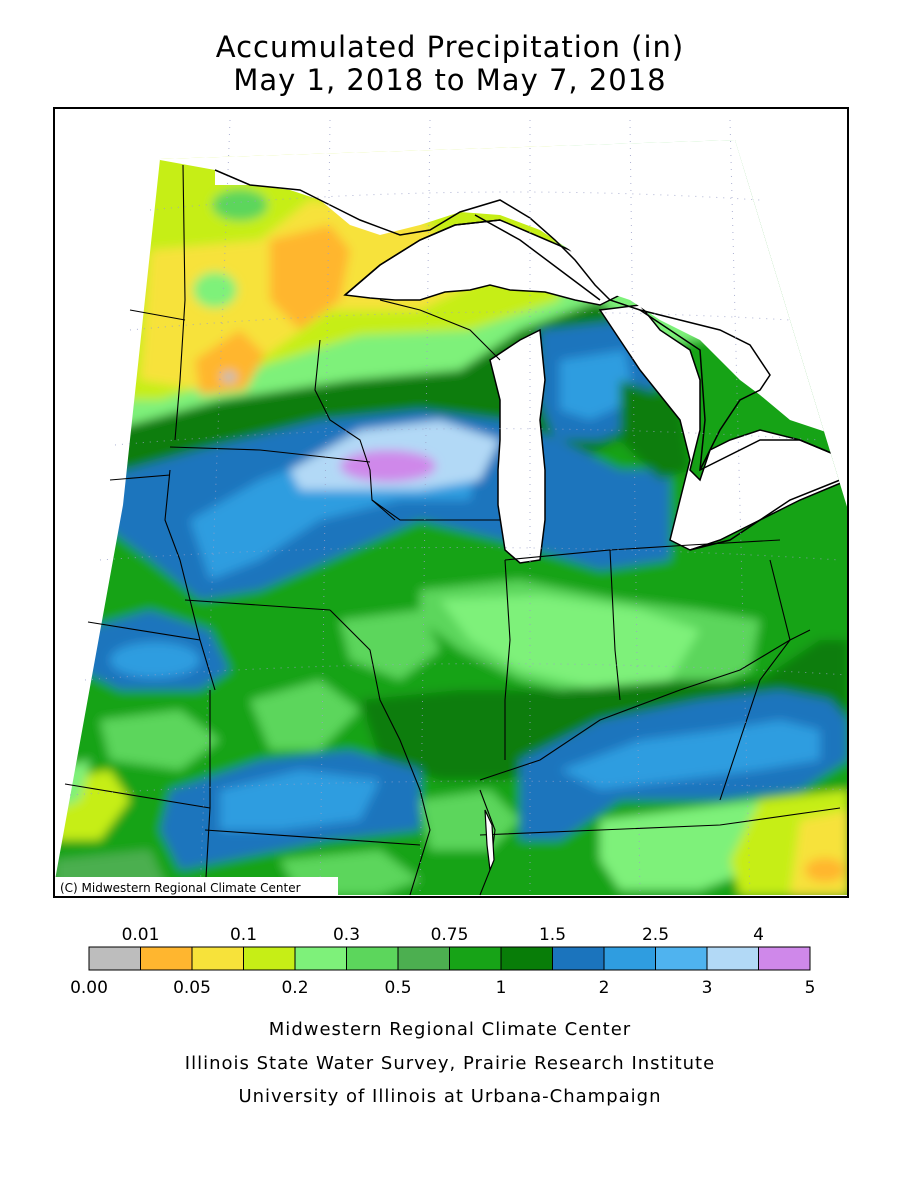  What do you see at coordinates (450, 80) in the screenshot?
I see `map-date-range: May 1, 2018 to May 7, 2018` at bounding box center [450, 80].